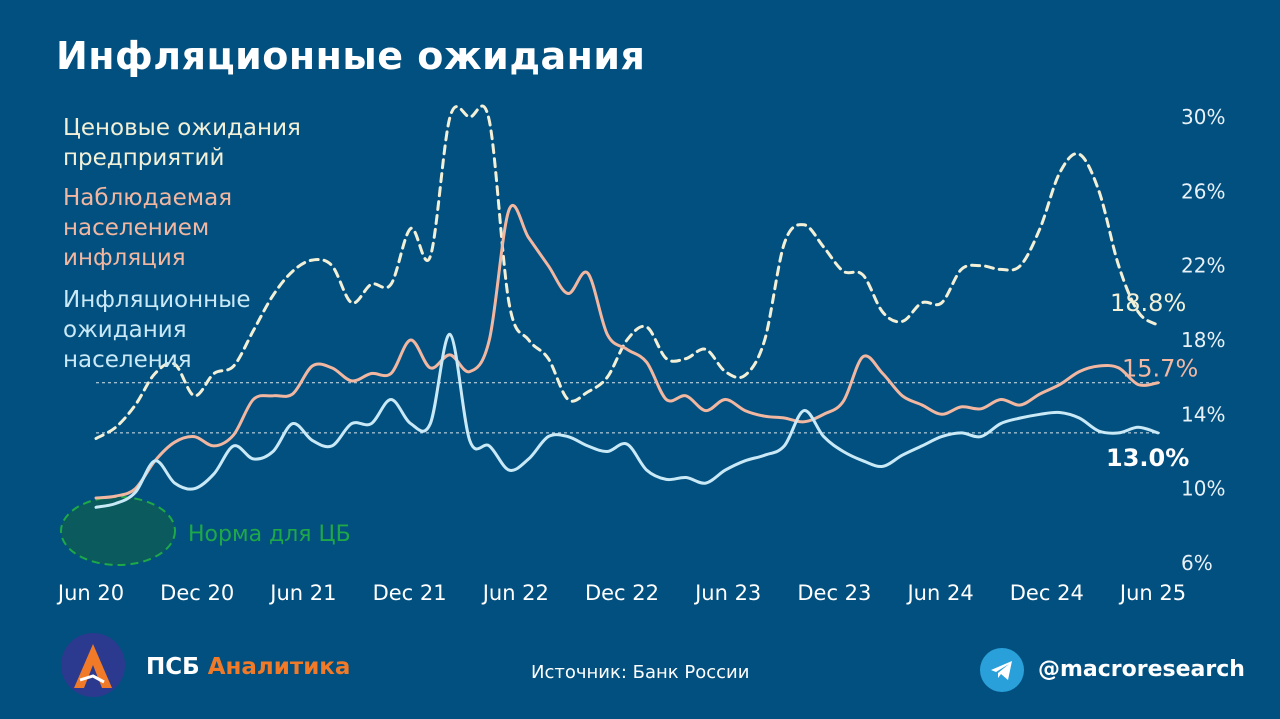 The width and height of the screenshot is (1280, 719). Describe the element at coordinates (640, 672) in the screenshot. I see `source-note: Источник: Банк России` at that location.